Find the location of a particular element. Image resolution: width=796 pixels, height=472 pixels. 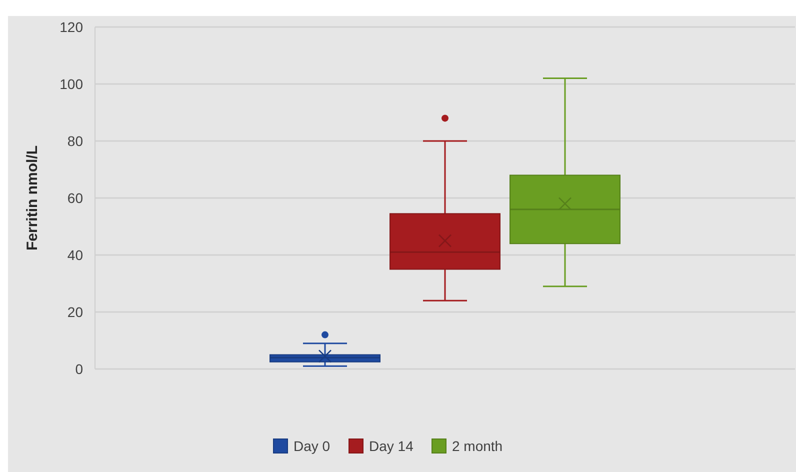

y-tick-label: 0 is located at coordinates (79, 368).